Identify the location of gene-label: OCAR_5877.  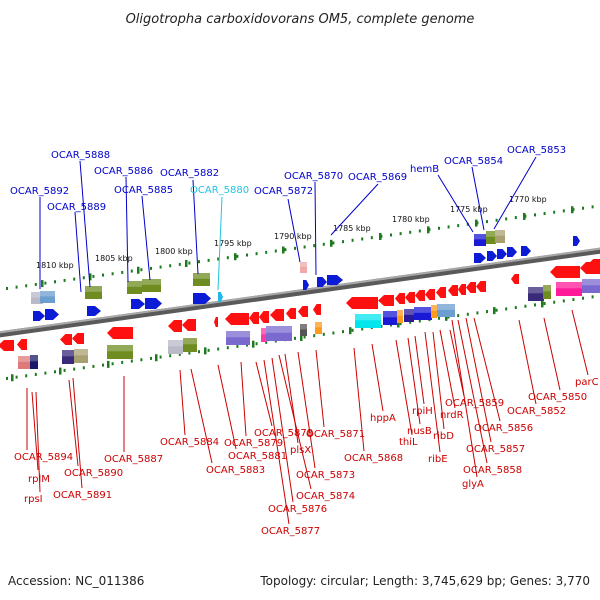
(290, 531).